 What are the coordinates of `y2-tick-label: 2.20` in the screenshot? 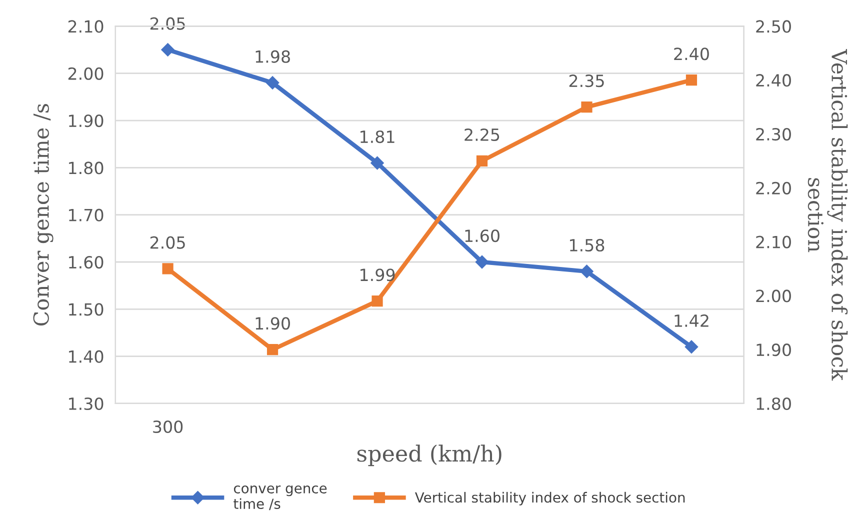 It's located at (773, 188).